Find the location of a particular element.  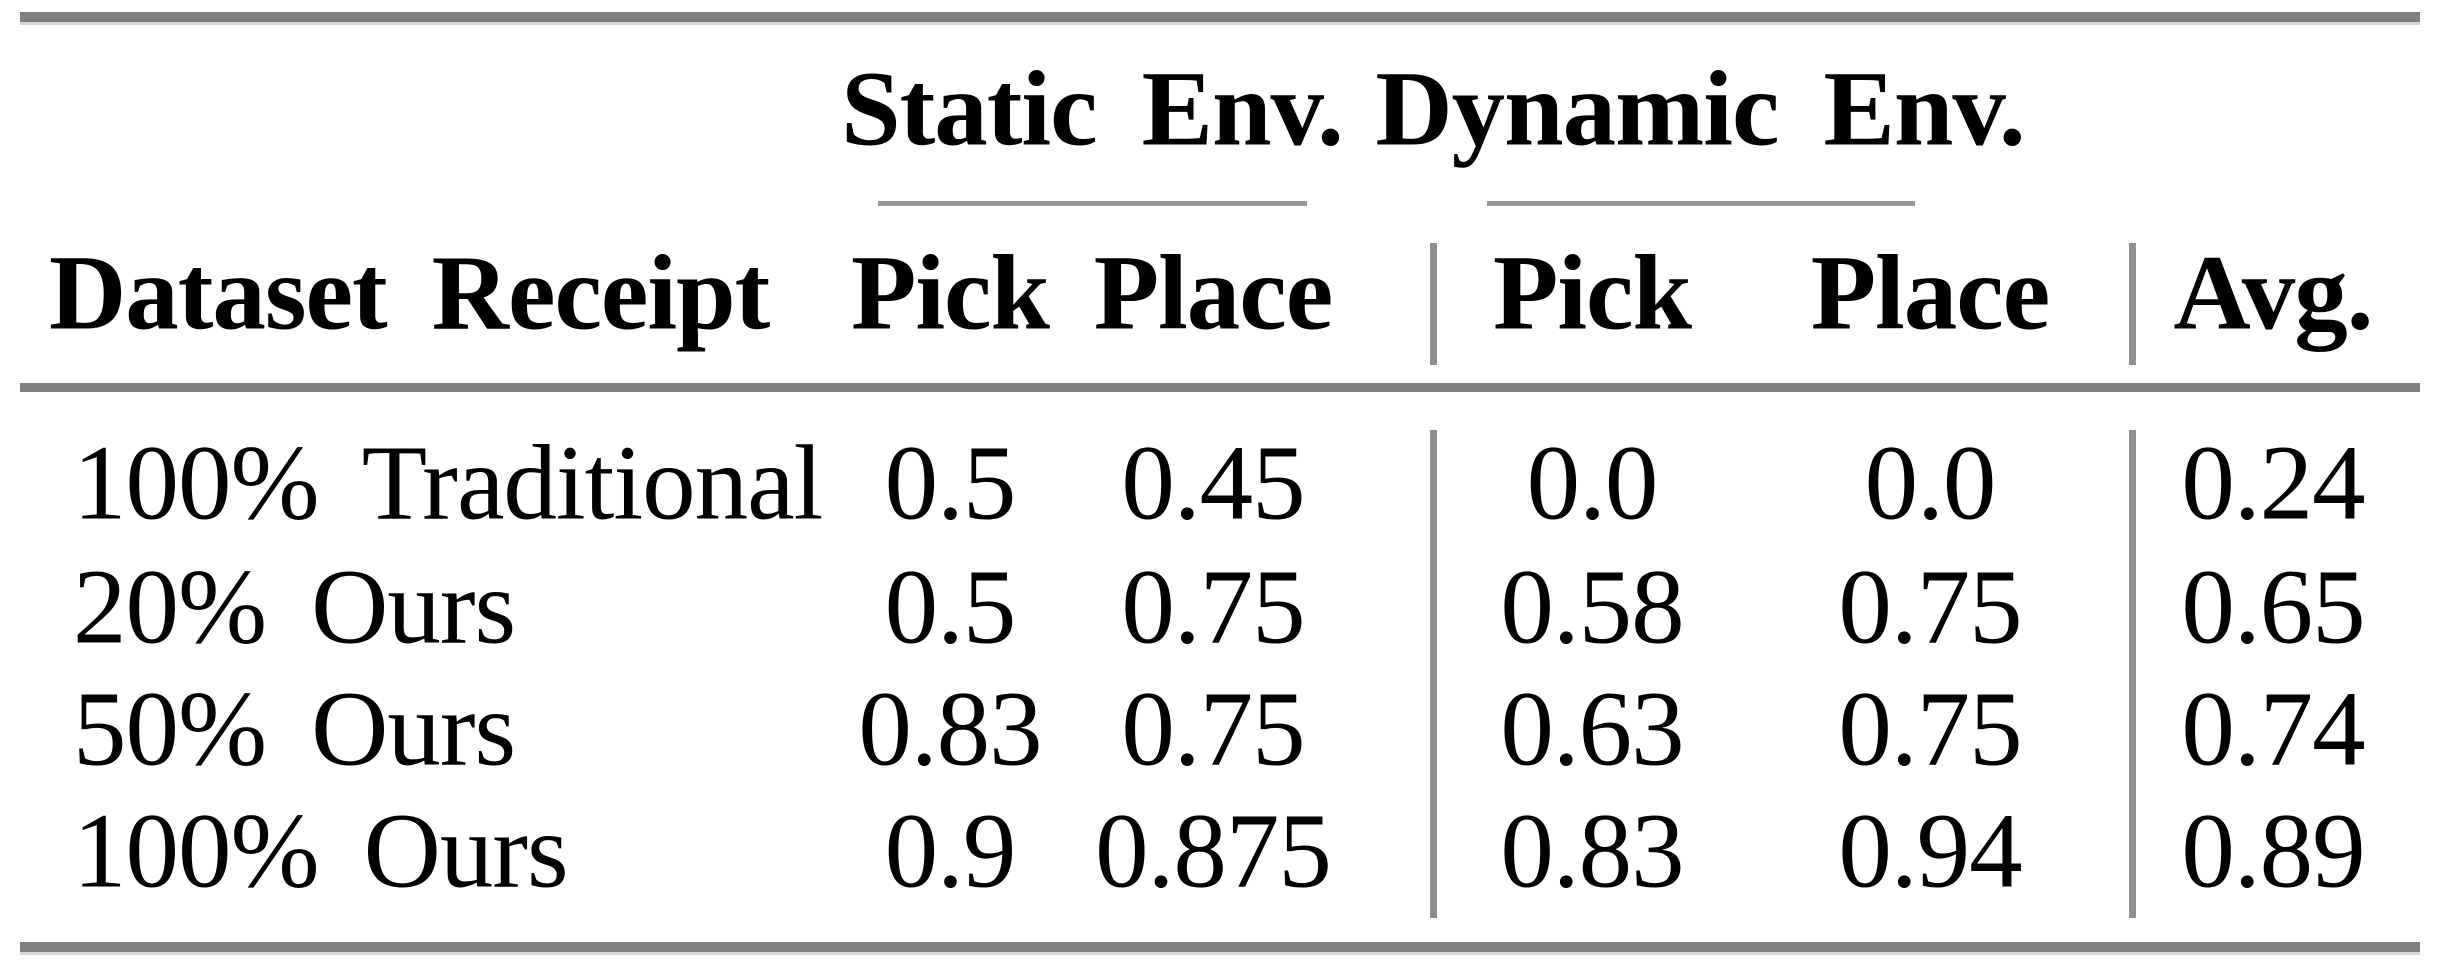

vertical-rule-1-header is located at coordinates (1433, 304).